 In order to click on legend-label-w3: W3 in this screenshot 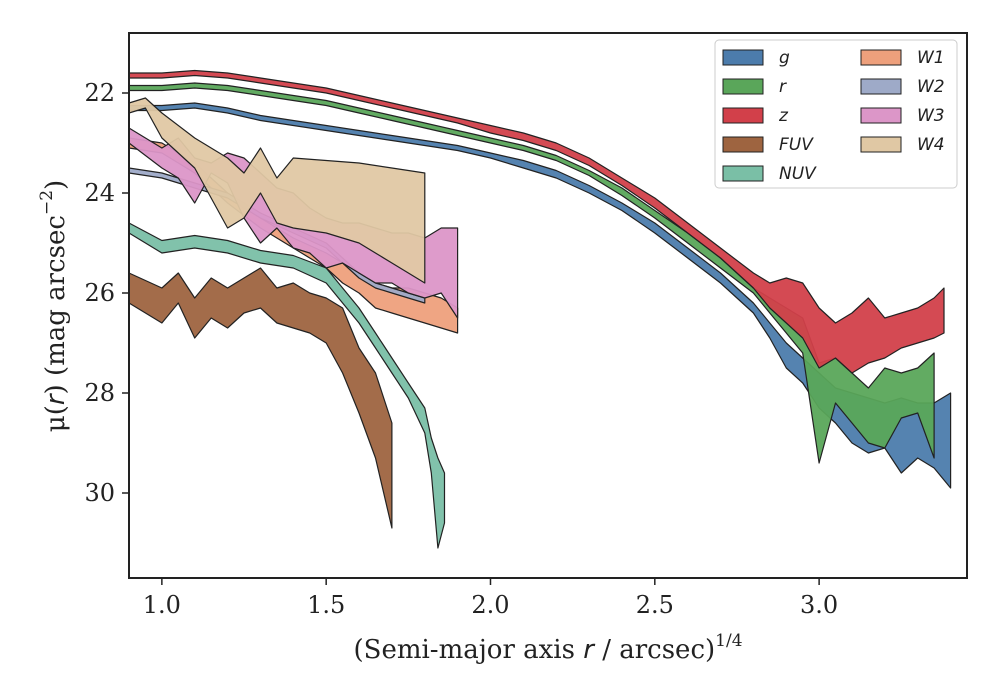, I will do `click(931, 116)`.